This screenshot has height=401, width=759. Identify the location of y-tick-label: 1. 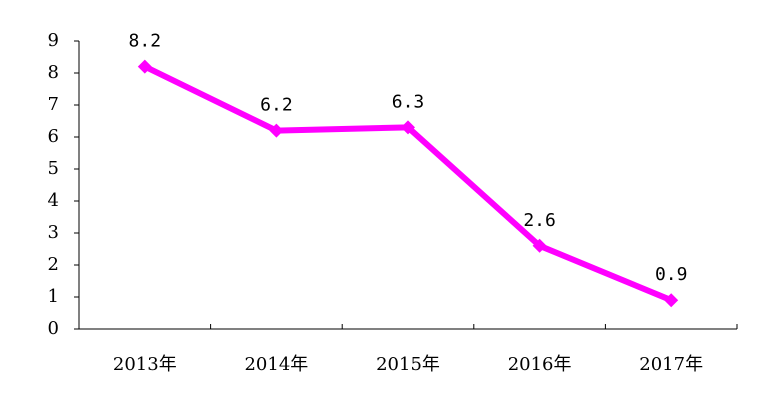
(53, 296).